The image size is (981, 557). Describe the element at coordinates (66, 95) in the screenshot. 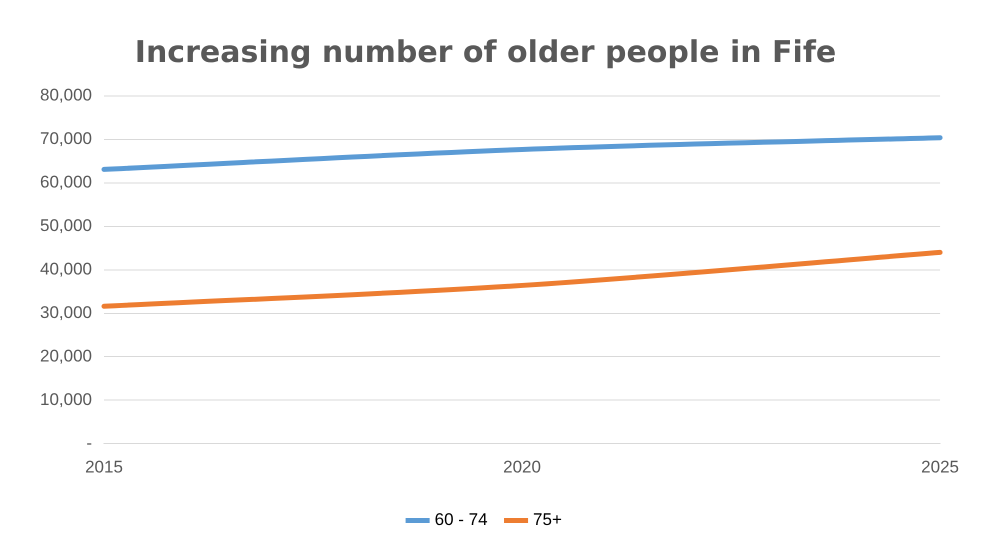

I see `y-tick-label: 80,000` at that location.